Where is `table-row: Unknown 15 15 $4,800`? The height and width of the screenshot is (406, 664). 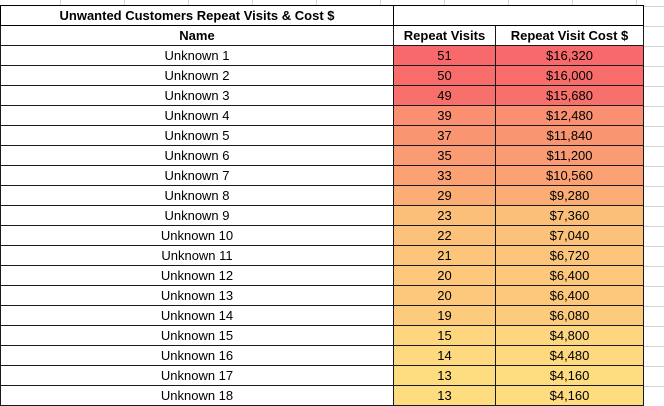
table-row: Unknown 15 15 $4,800 is located at coordinates (322, 335).